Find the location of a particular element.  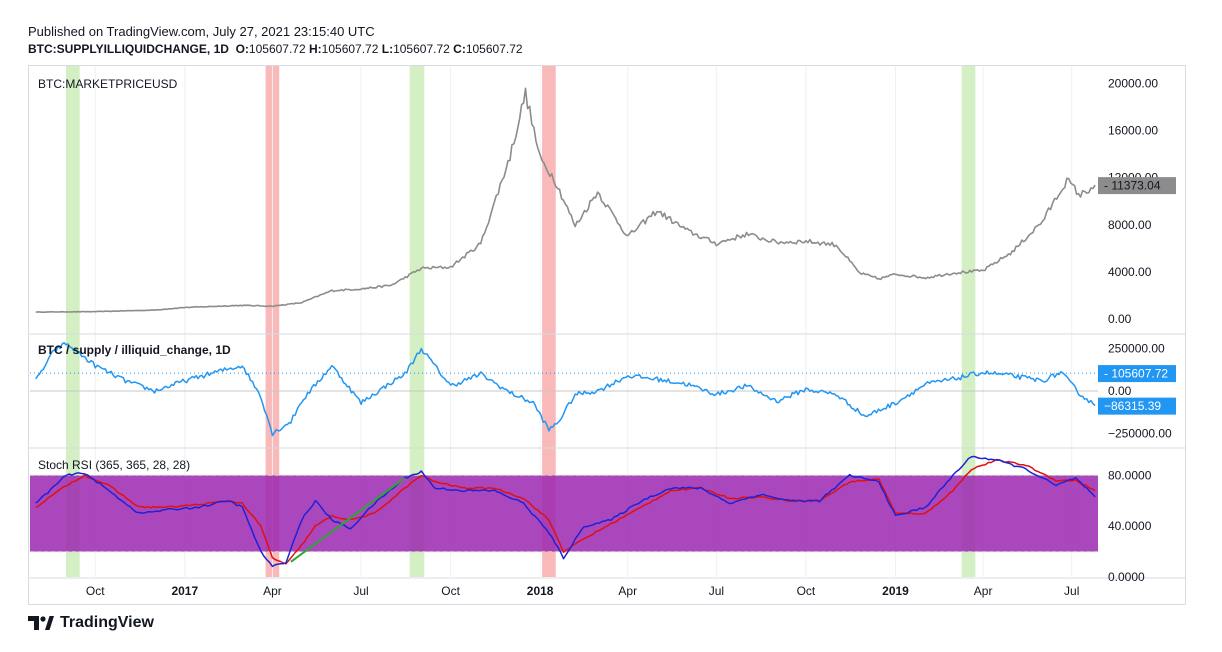

supply-pane-title: BTC / supply / illiquid_change, 1D is located at coordinates (134, 350).